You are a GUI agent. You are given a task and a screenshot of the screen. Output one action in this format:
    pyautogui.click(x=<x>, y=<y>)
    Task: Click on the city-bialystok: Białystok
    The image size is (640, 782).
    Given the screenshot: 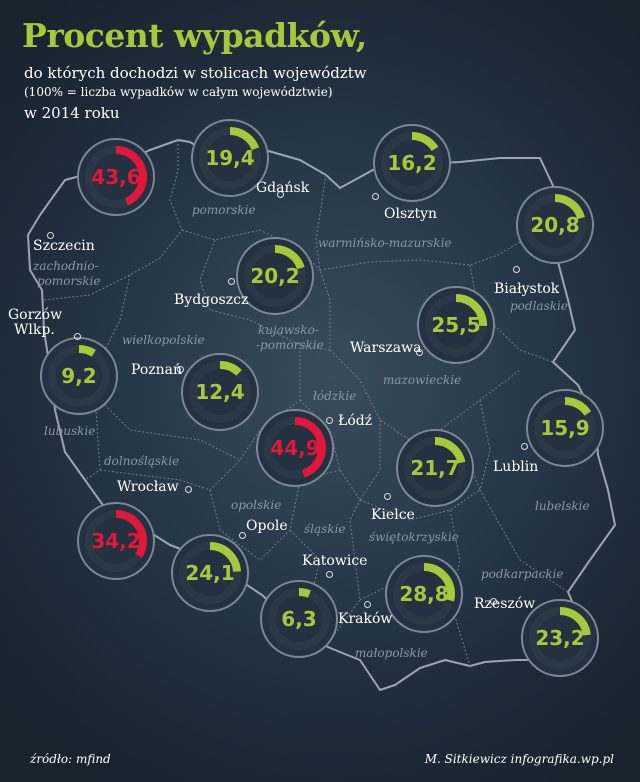 What is the action you would take?
    pyautogui.click(x=527, y=289)
    